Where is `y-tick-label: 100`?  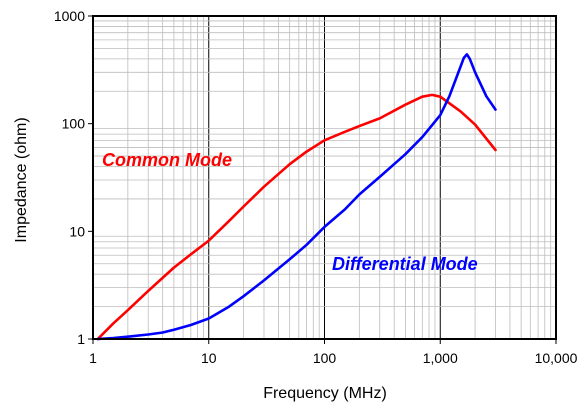
y-tick-label: 100 is located at coordinates (74, 124).